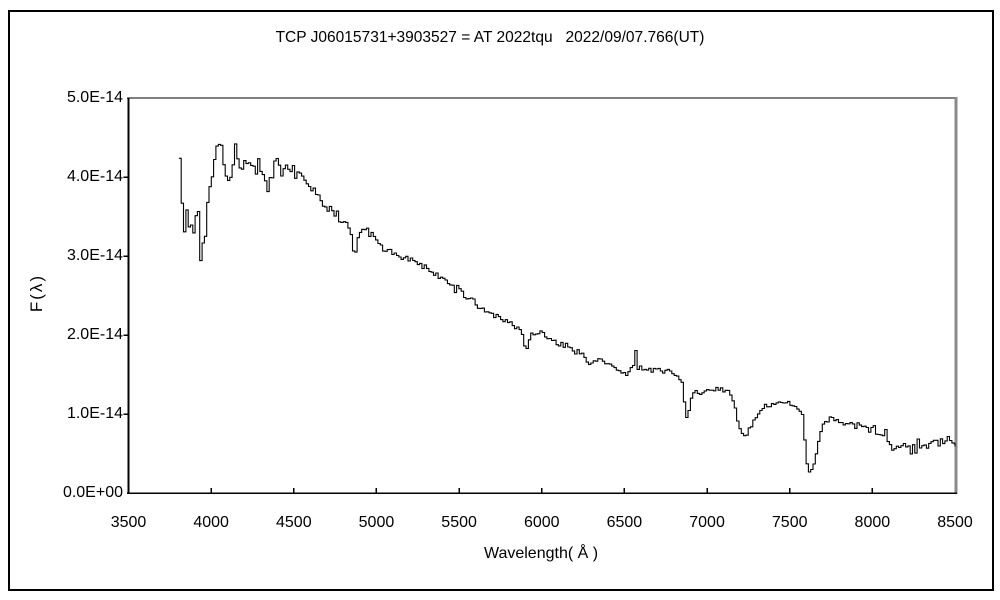 The image size is (1000, 600). Describe the element at coordinates (789, 522) in the screenshot. I see `x-tick-label: 7500` at that location.